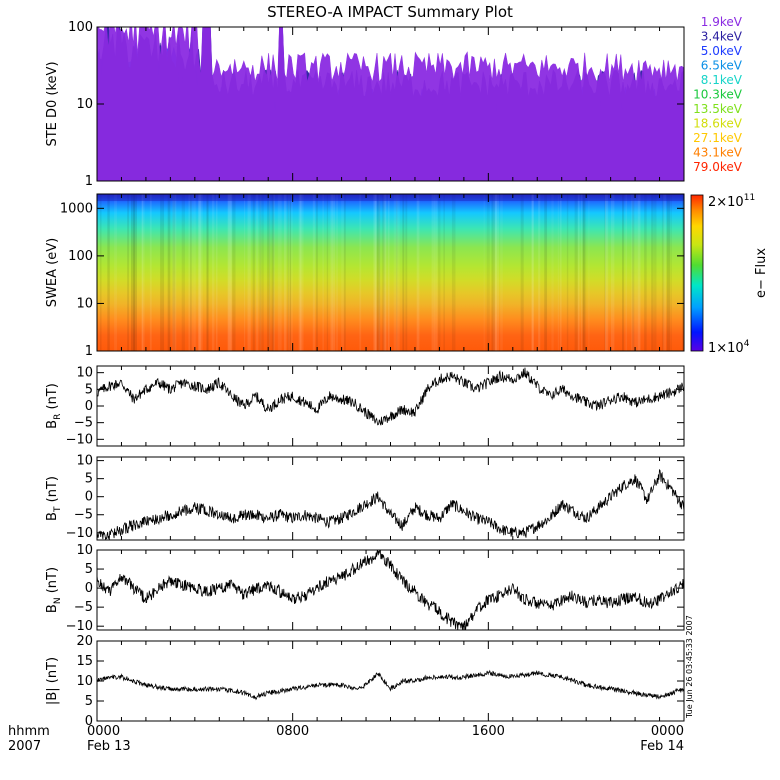  Describe the element at coordinates (390, 12) in the screenshot. I see `plot-title: STEREO-A IMPACT Summary Plot` at that location.